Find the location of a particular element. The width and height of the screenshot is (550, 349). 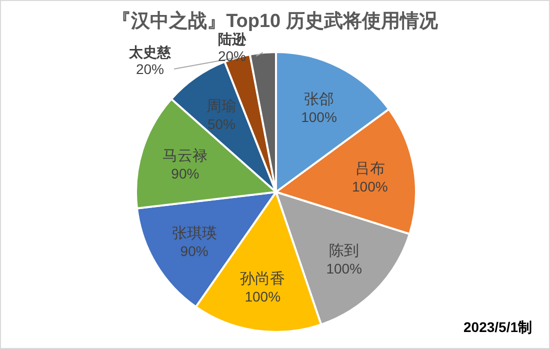

slice-label: 孙尚香 is located at coordinates (263, 279).